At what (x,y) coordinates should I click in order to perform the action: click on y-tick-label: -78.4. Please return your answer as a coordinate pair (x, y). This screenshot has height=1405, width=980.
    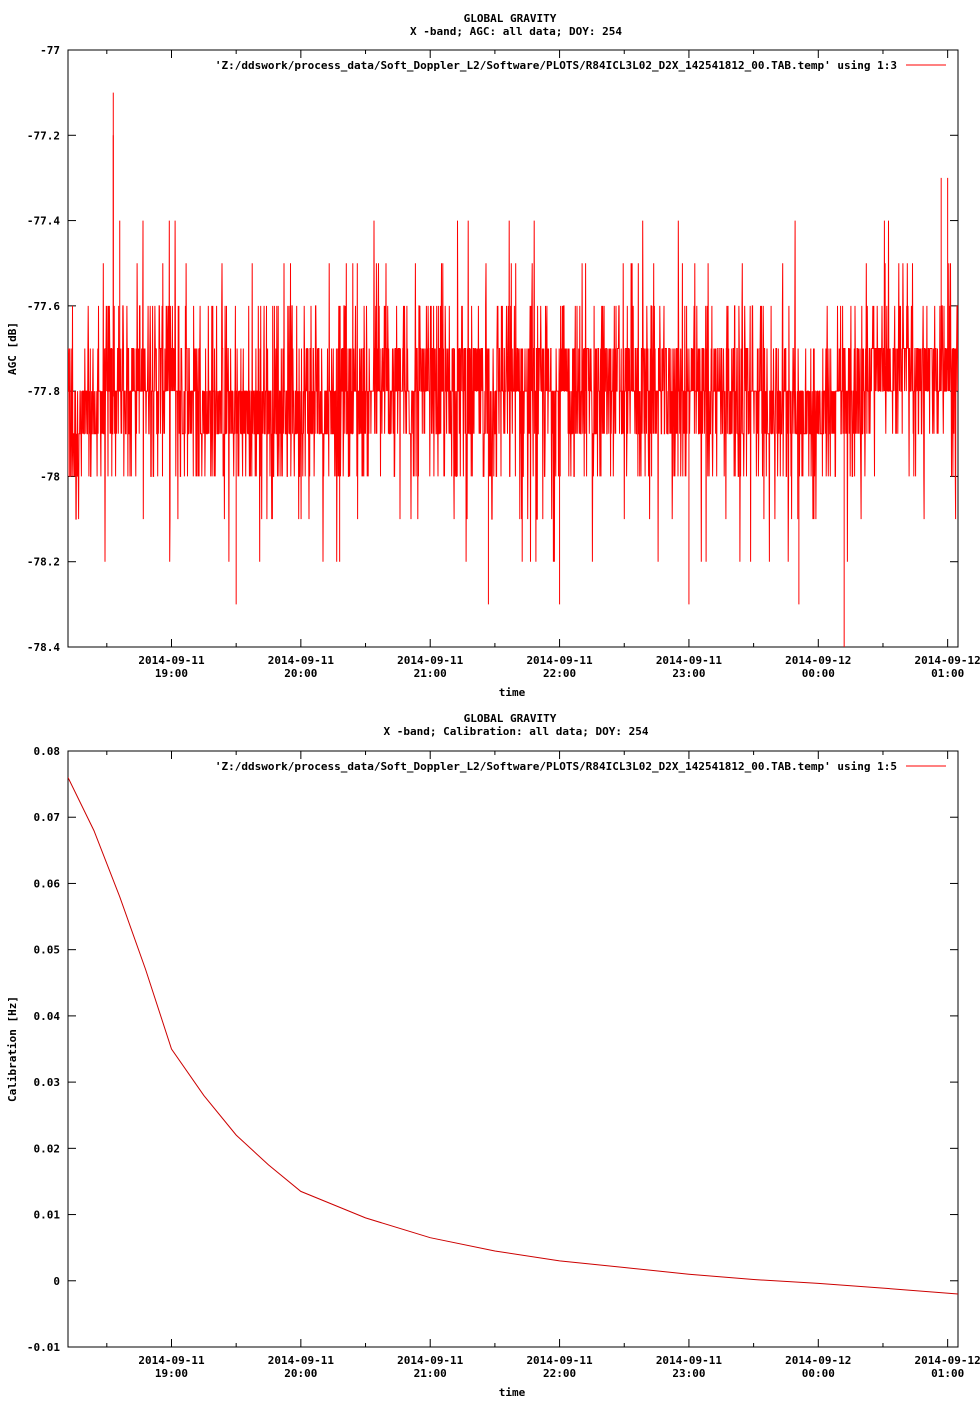
    Looking at the image, I should click on (43, 647).